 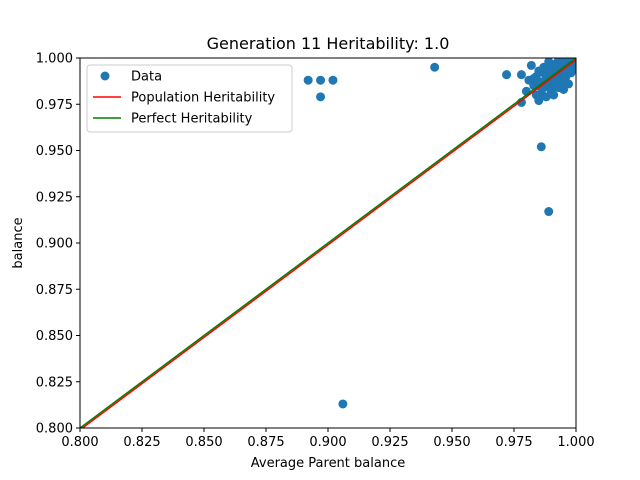 I want to click on x-tick-label: 0.975, so click(x=513, y=442).